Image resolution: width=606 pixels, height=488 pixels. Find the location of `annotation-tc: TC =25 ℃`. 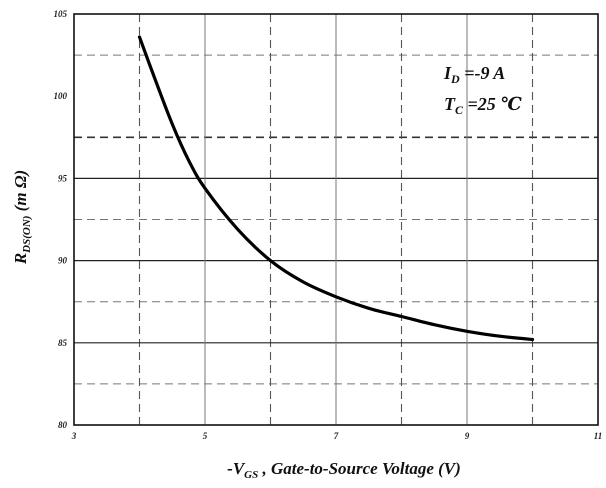

annotation-tc: TC =25 ℃ is located at coordinates (483, 105).